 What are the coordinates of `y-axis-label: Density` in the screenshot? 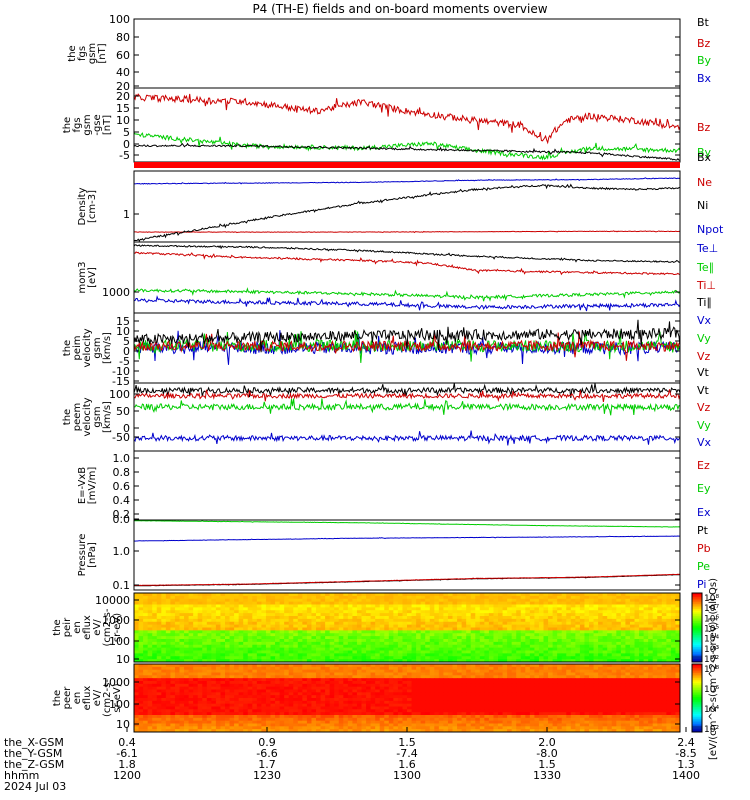 It's located at (82, 206).